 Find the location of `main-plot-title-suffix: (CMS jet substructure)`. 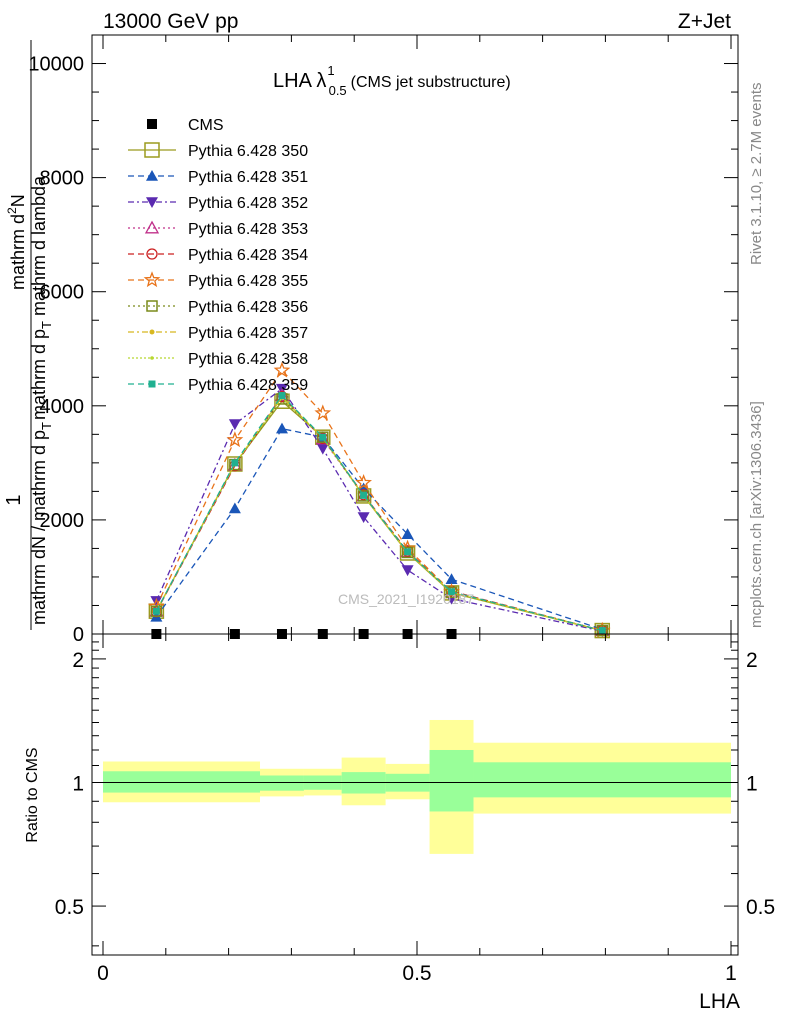

main-plot-title-suffix: (CMS jet substructure) is located at coordinates (431, 82).